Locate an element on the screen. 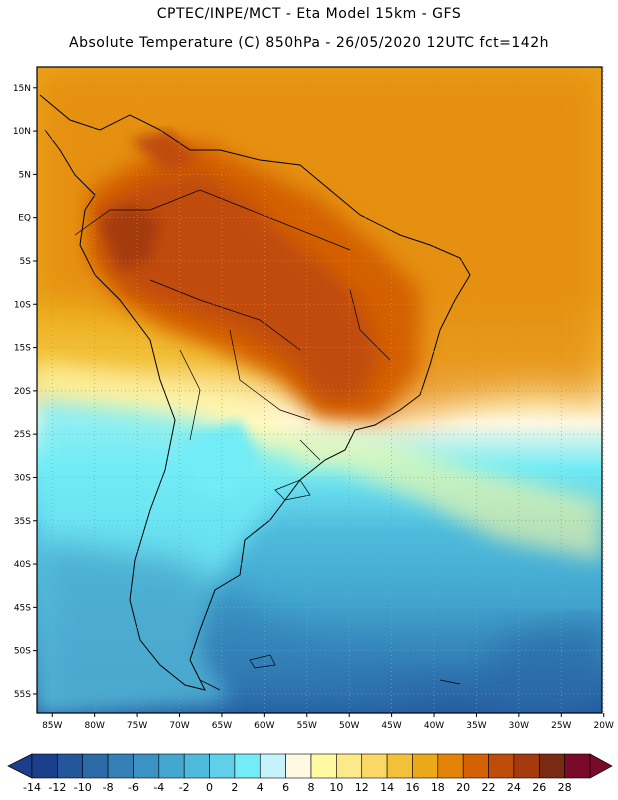  map-title: CPTEC/INPE/MCT - Eta Model 15km - GFS is located at coordinates (309, 14).